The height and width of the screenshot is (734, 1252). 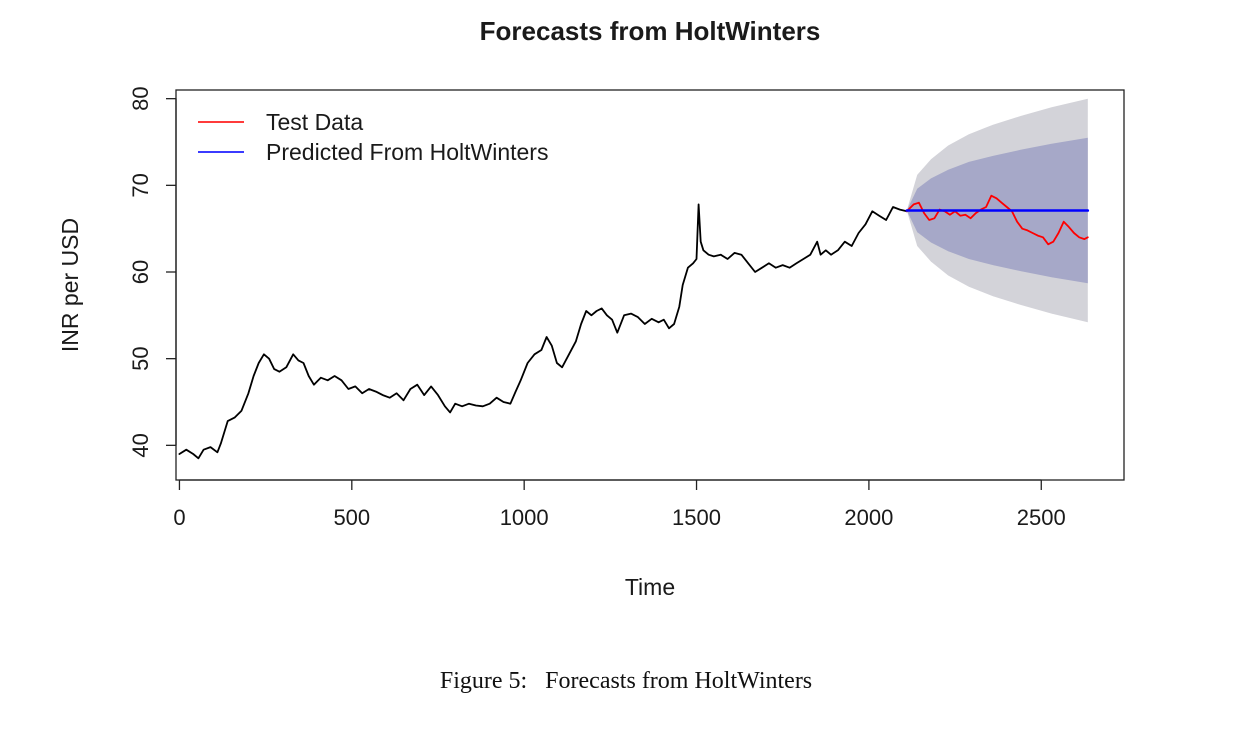 What do you see at coordinates (696, 517) in the screenshot?
I see `x-tick-label: 1500` at bounding box center [696, 517].